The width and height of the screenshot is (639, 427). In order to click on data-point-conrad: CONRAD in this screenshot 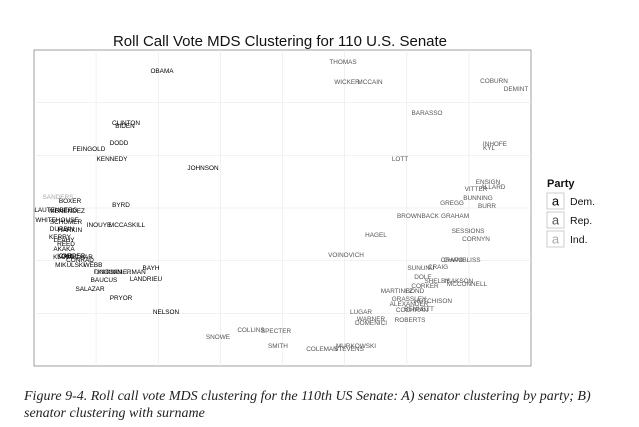, I will do `click(80, 260)`.